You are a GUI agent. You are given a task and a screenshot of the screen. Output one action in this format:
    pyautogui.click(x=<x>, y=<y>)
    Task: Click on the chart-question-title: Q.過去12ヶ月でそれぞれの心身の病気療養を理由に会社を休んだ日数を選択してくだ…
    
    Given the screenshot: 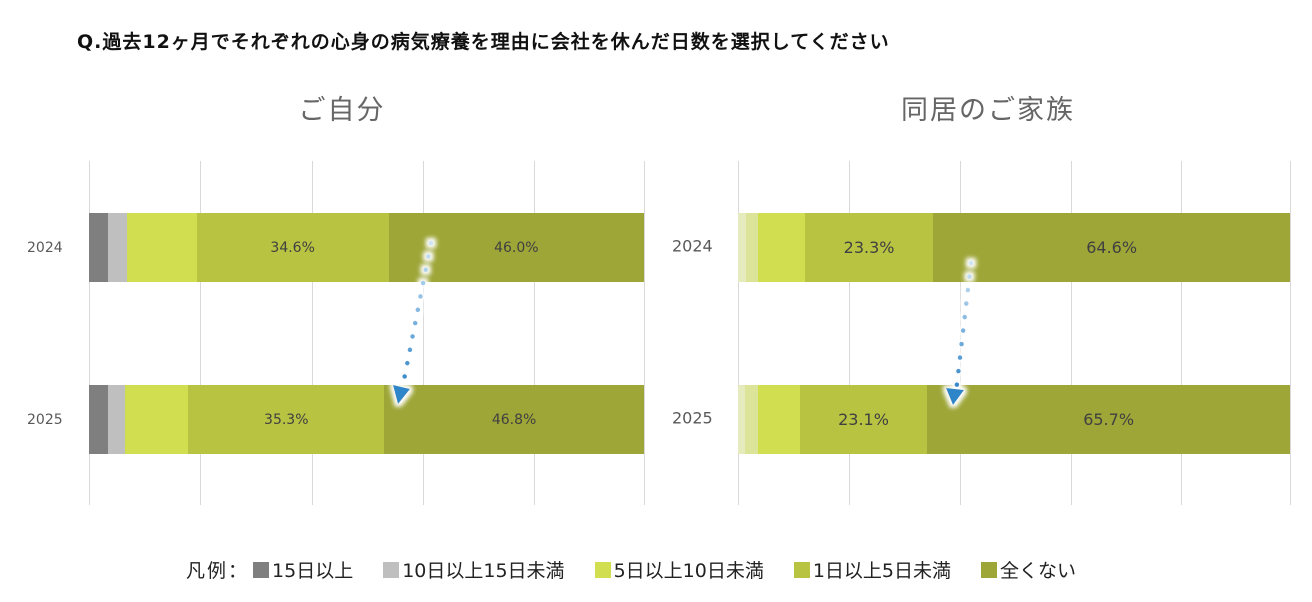 What is the action you would take?
    pyautogui.click(x=483, y=42)
    